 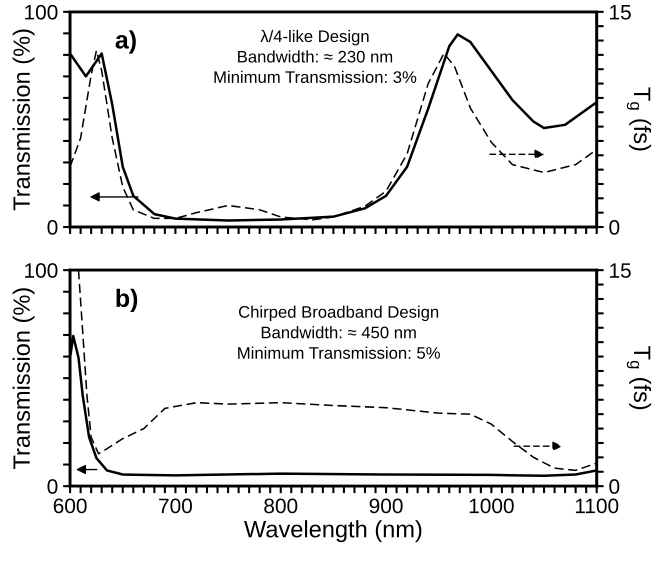 What do you see at coordinates (597, 506) in the screenshot?
I see `x-tick-label: 1100` at bounding box center [597, 506].